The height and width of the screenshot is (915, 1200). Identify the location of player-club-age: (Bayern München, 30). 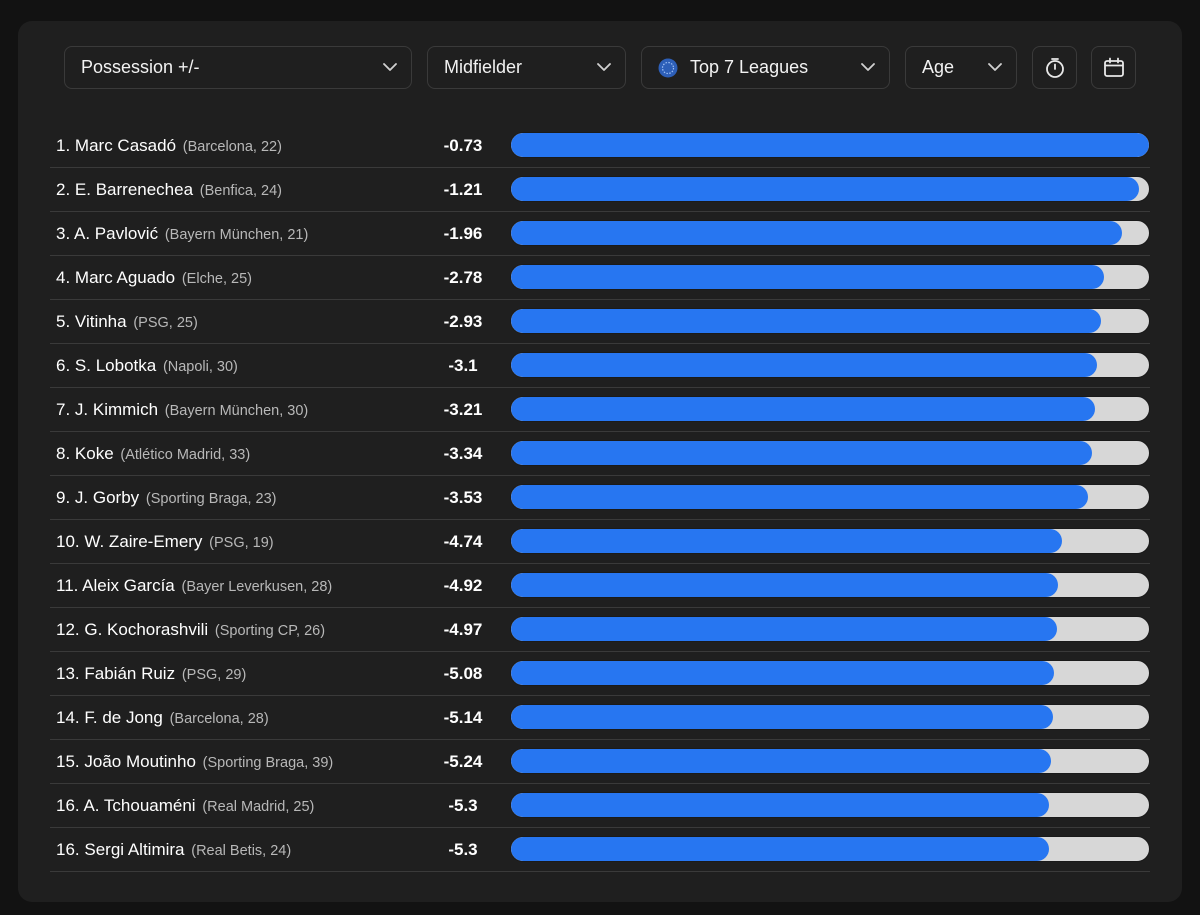
(236, 411).